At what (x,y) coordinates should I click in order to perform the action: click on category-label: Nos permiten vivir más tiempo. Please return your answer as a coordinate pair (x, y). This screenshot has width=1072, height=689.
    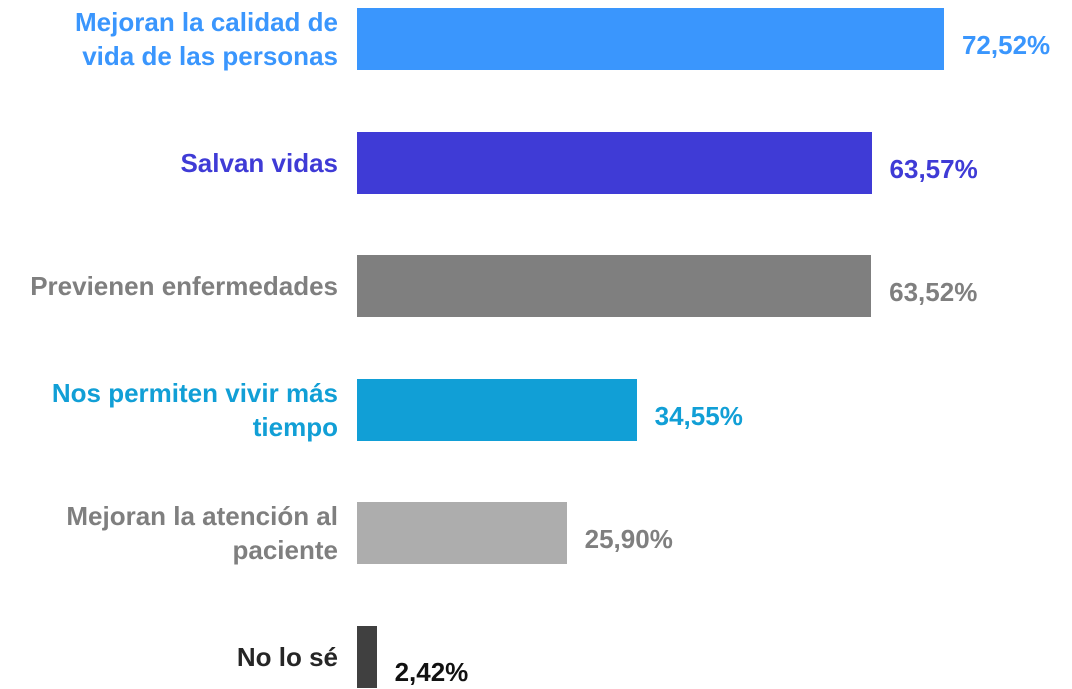
    Looking at the image, I should click on (194, 409).